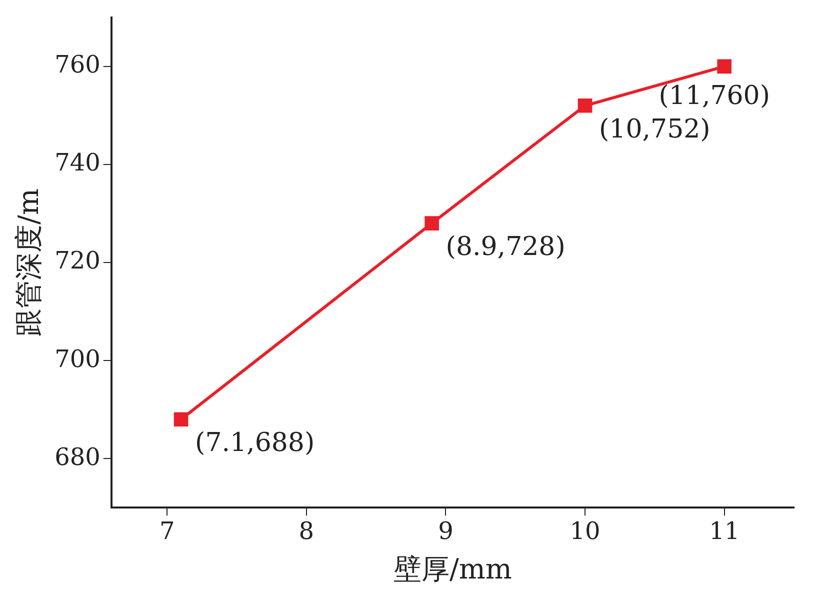  I want to click on x-tick-label: 10, so click(585, 531).